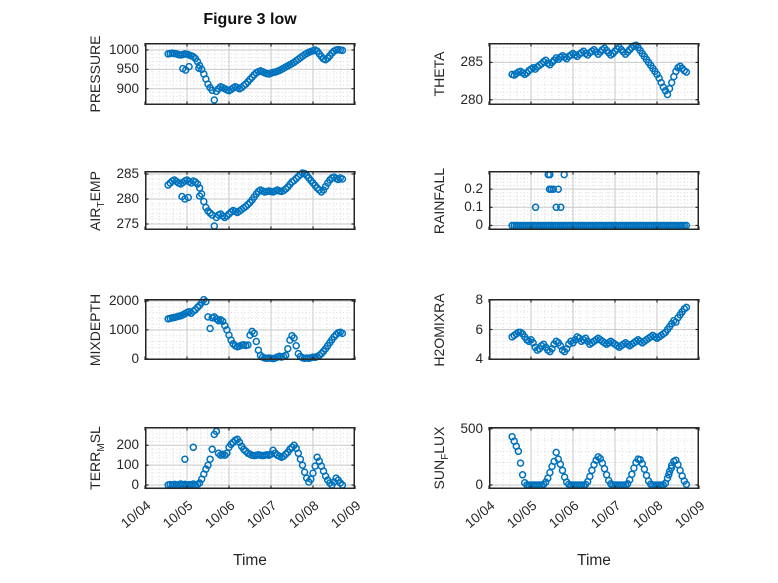 The image size is (778, 583). I want to click on ytick-label-h2omixra: 8, so click(479, 300).